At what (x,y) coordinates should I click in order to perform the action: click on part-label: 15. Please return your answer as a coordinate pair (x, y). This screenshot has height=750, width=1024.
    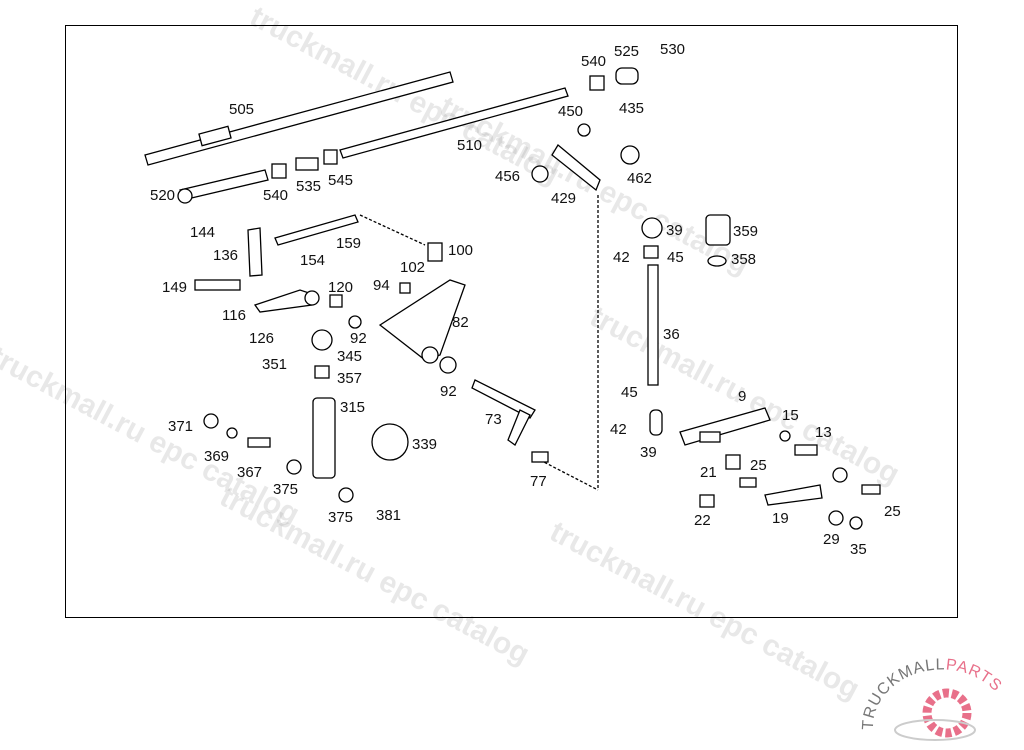
    Looking at the image, I should click on (790, 415).